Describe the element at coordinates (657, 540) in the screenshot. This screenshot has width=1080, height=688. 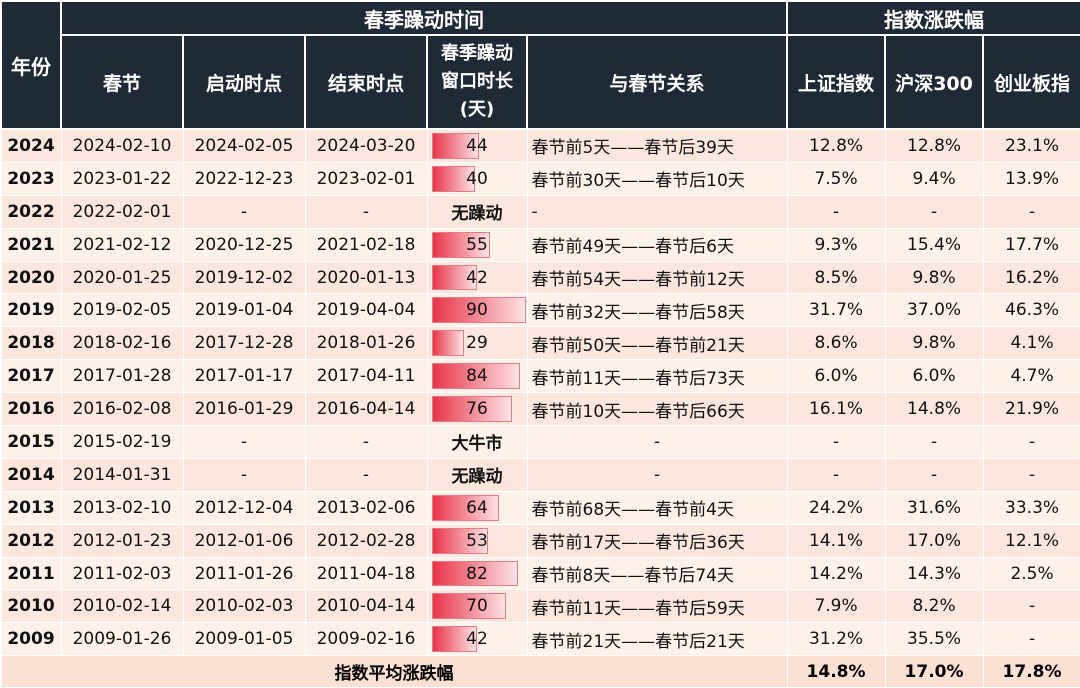
I see `relation-cell: 春节前17天——春节后36天` at that location.